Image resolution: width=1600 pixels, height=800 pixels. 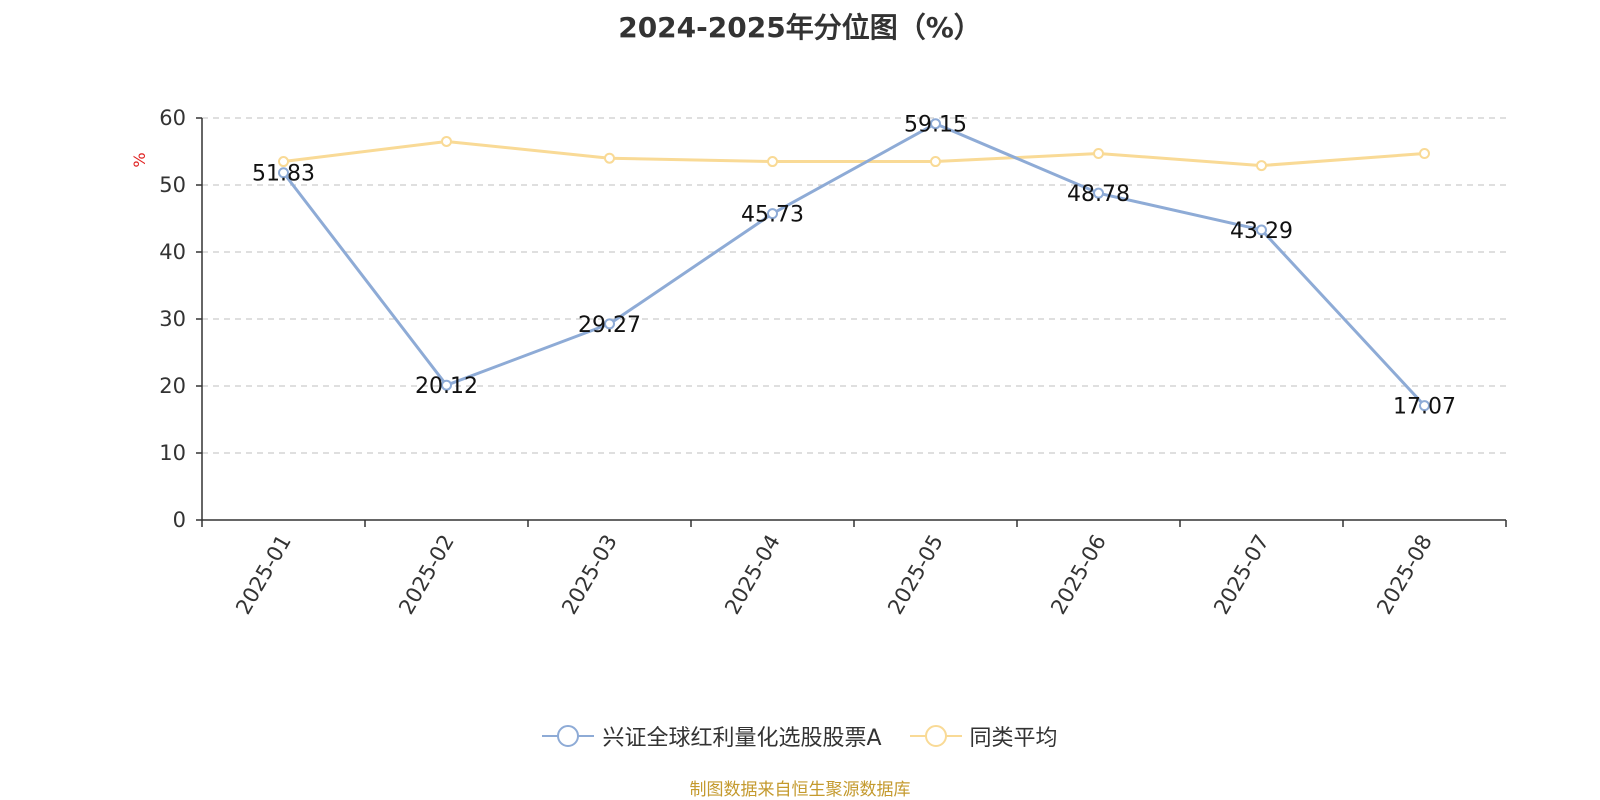 I want to click on y-tick-label: 40, so click(x=172, y=252).